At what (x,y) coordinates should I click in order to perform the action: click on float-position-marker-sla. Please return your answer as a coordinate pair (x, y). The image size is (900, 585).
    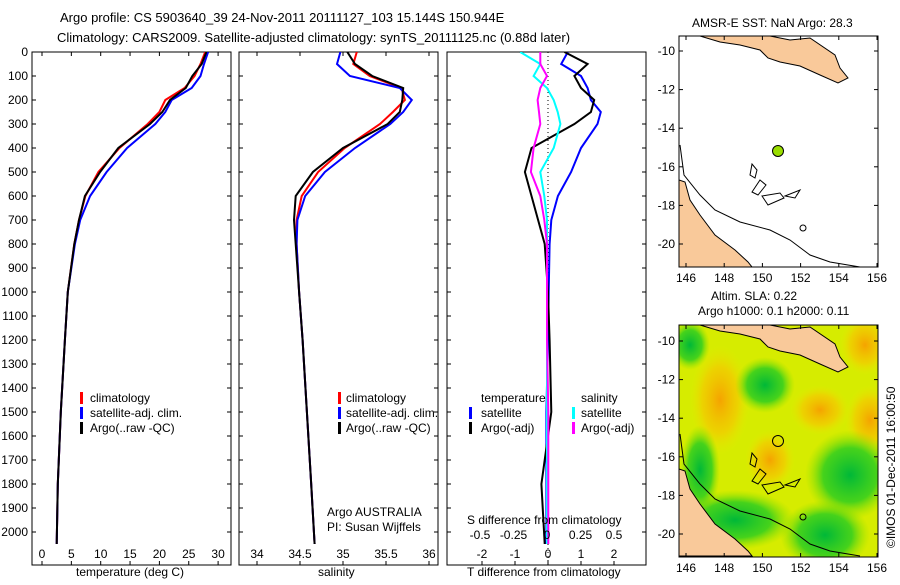
    Looking at the image, I should click on (778, 441).